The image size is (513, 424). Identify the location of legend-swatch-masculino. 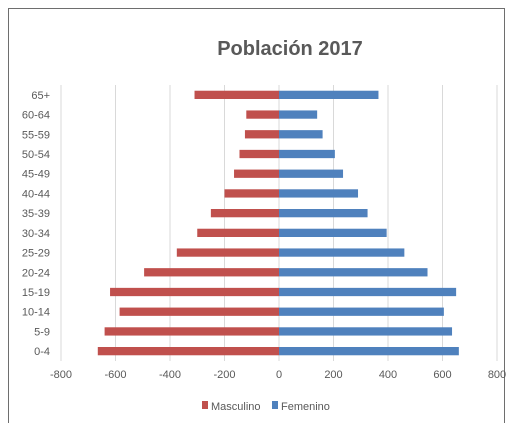
(205, 405).